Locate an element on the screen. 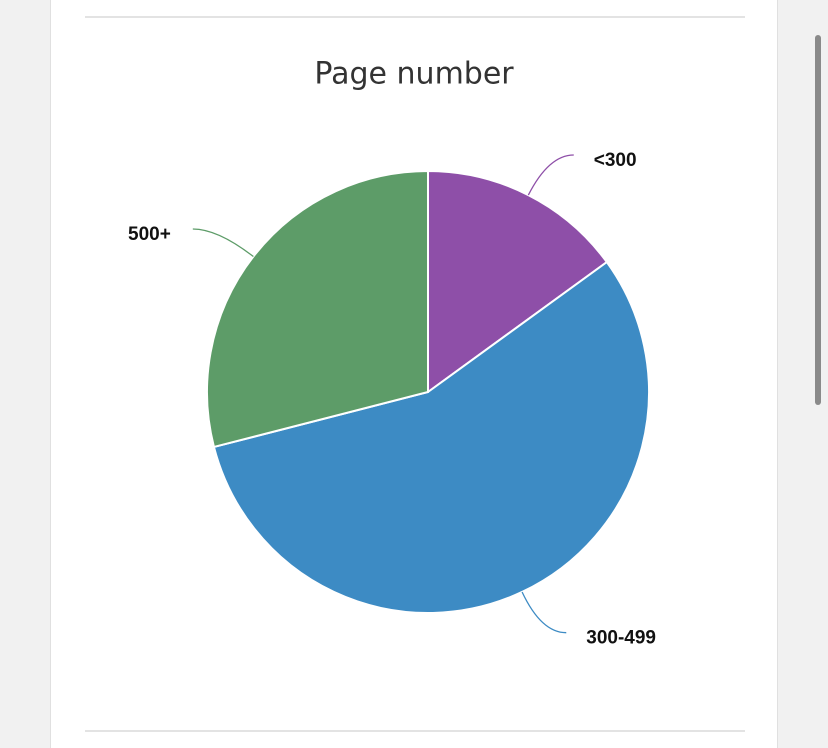 The height and width of the screenshot is (748, 828). scrollbar is located at coordinates (818, 220).